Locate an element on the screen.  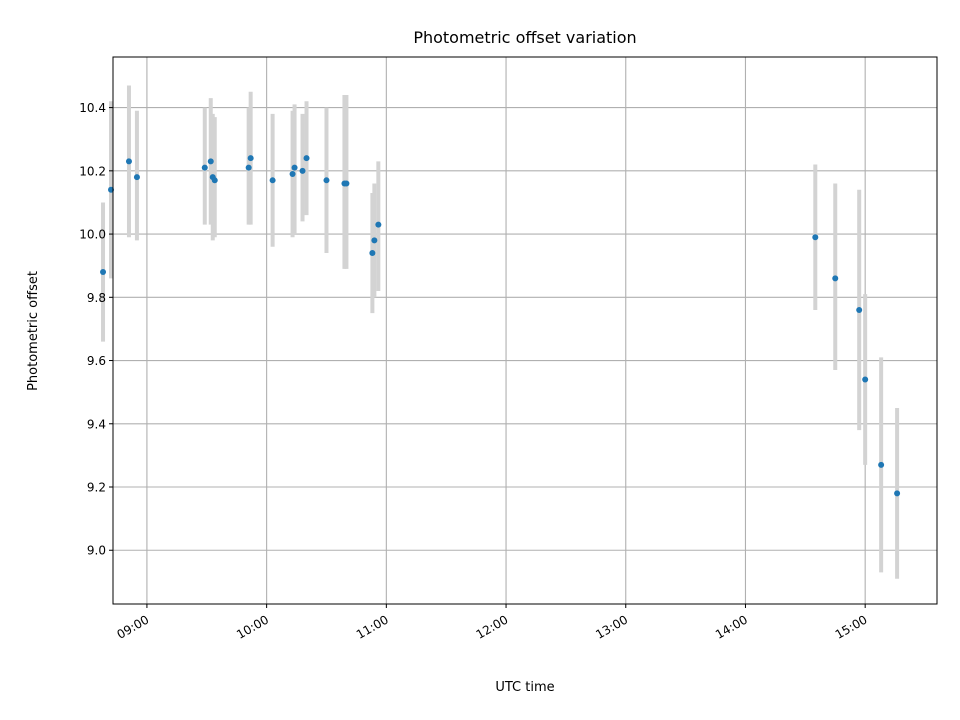
chart-title: Photometric offset variation is located at coordinates (524, 37).